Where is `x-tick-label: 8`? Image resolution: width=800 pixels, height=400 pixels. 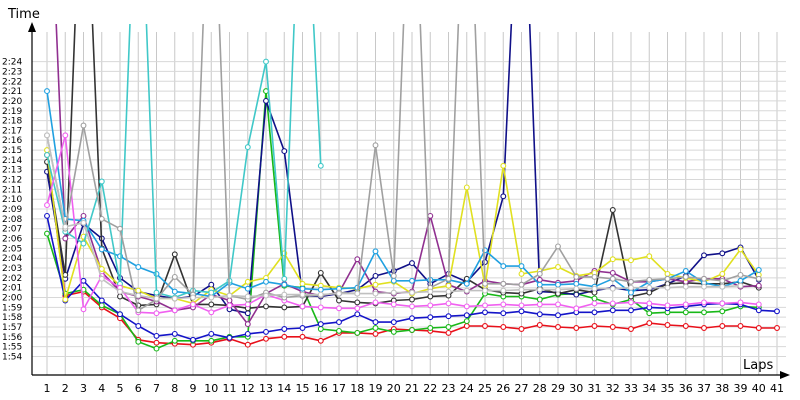 x-tick-label: 8 is located at coordinates (174, 388).